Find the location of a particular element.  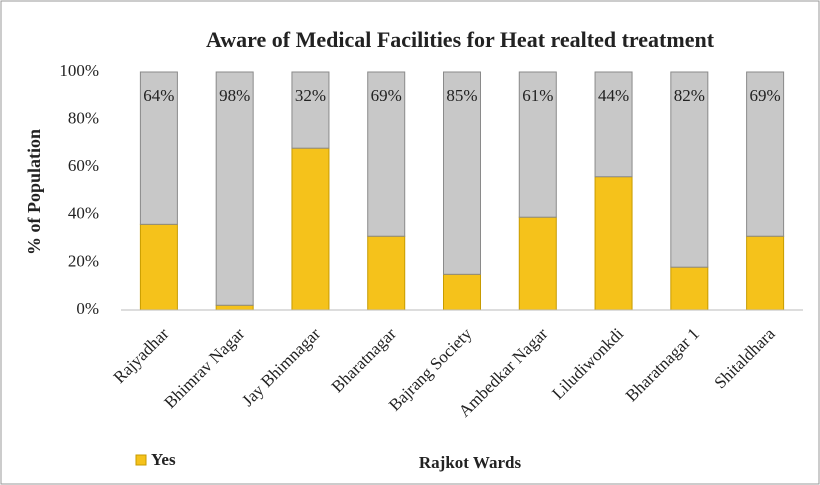

data-label: 98% is located at coordinates (234, 95).